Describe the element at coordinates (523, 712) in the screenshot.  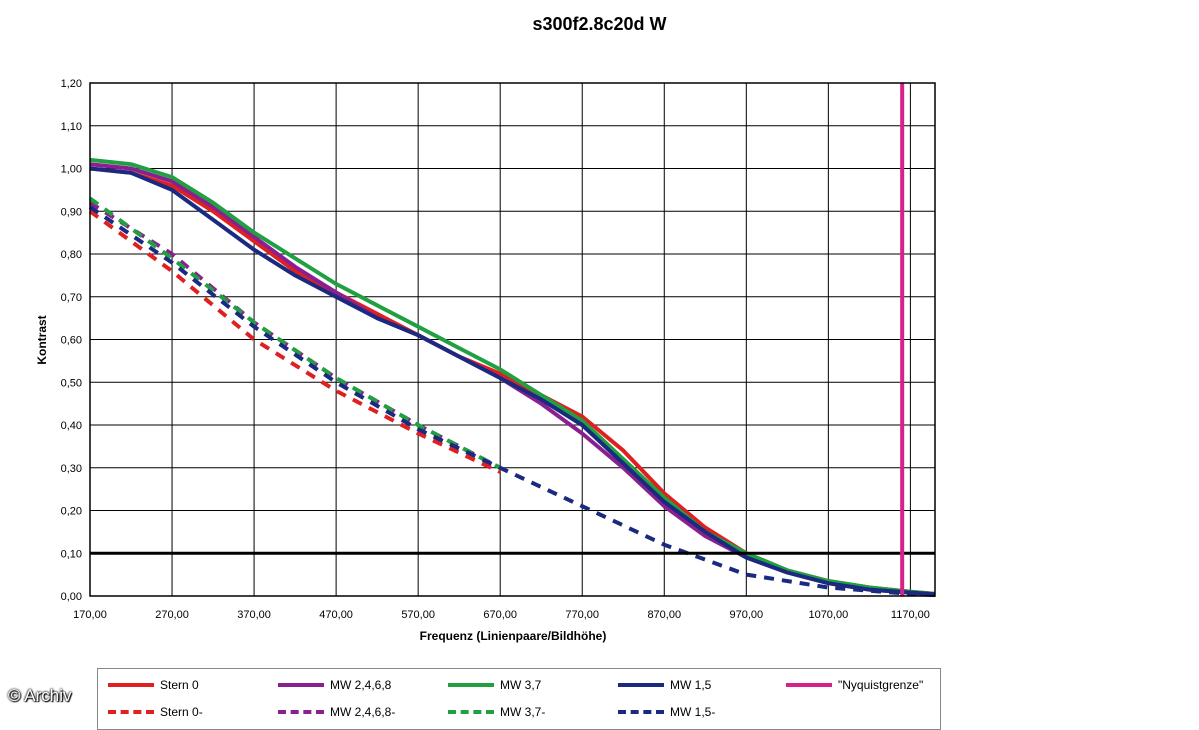
I see `legend-label: MW 3,7-` at that location.